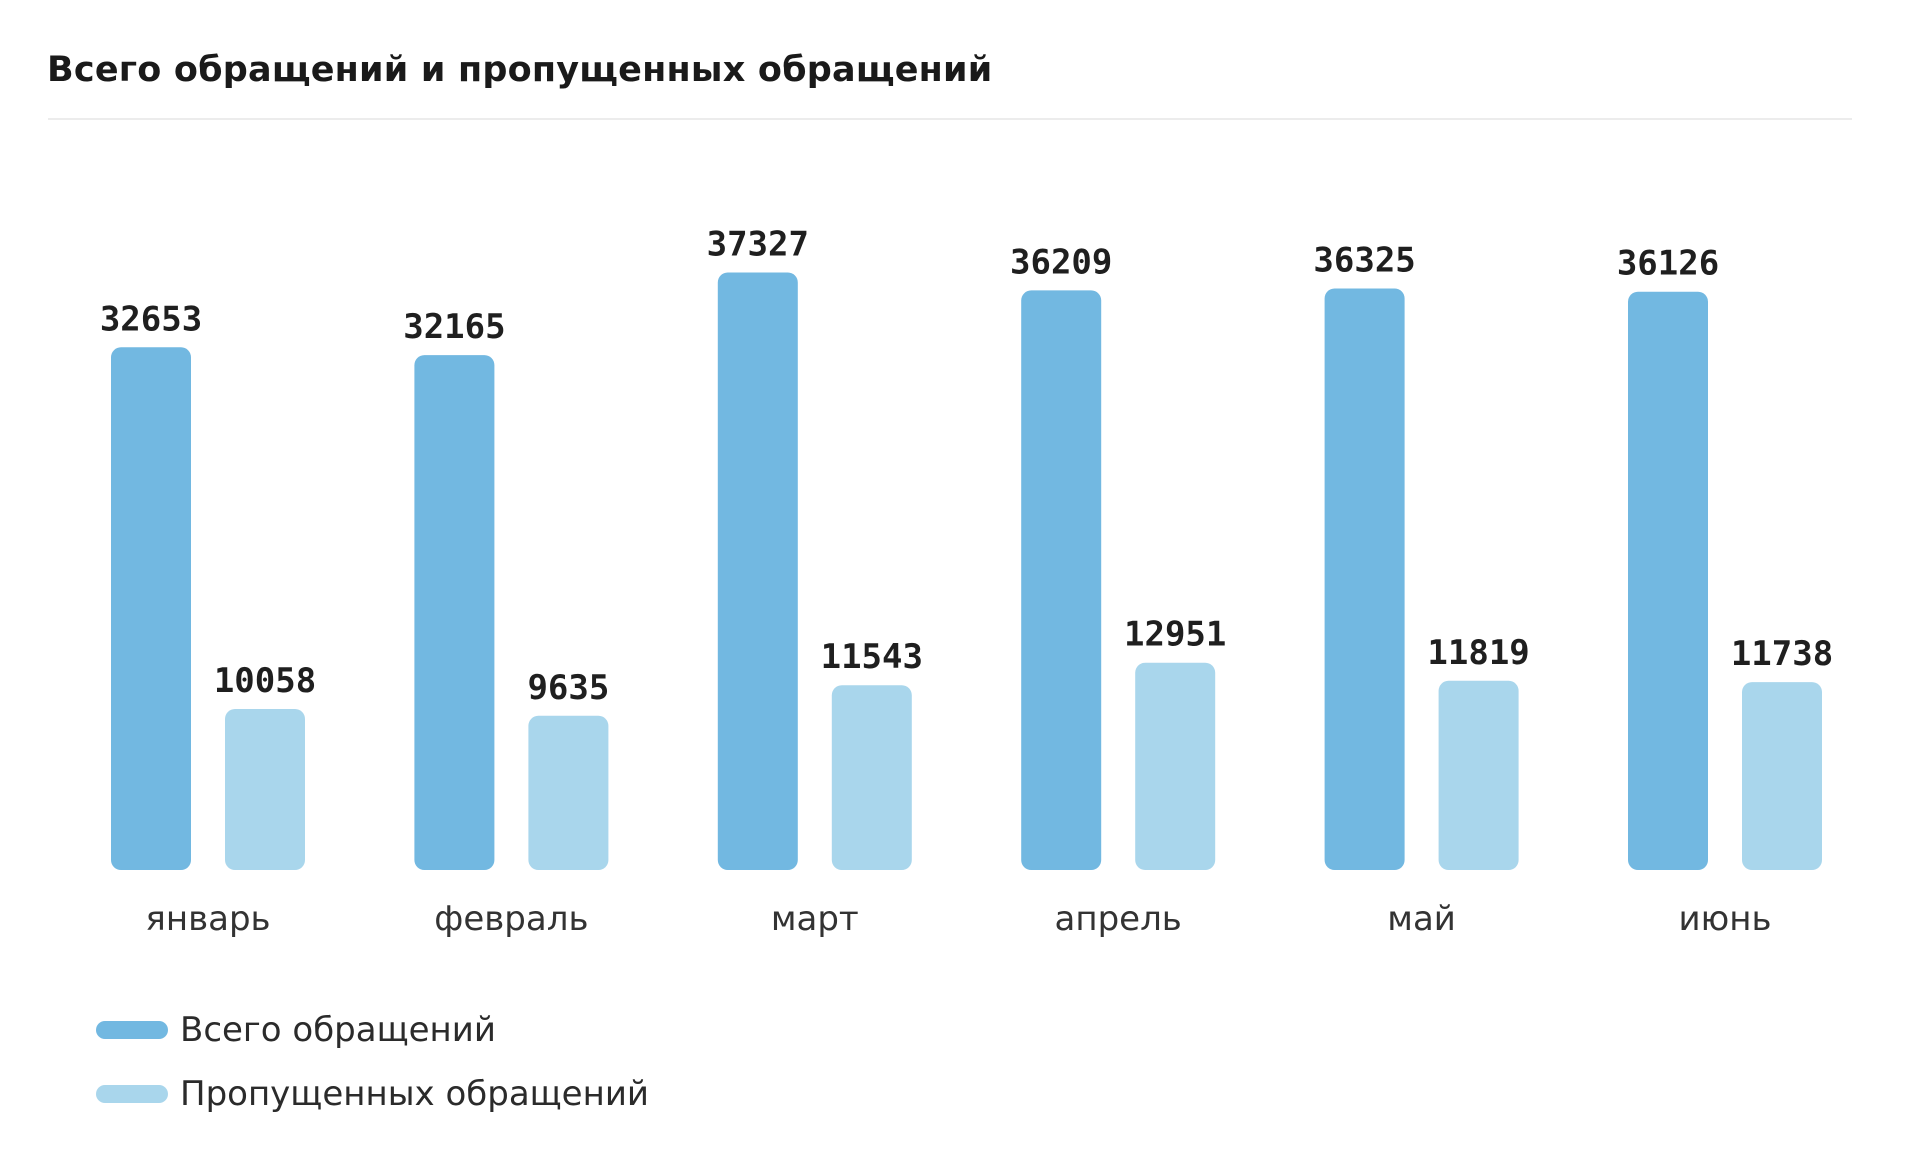 This screenshot has height=1176, width=1908. I want to click on value-label-missed-4: 11819, so click(1478, 653).